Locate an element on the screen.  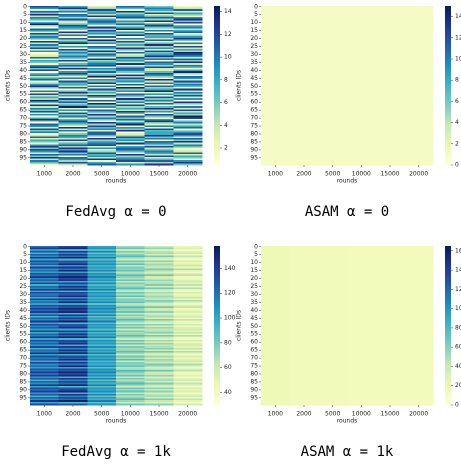
y-tick-label: 75 is located at coordinates (254, 366).